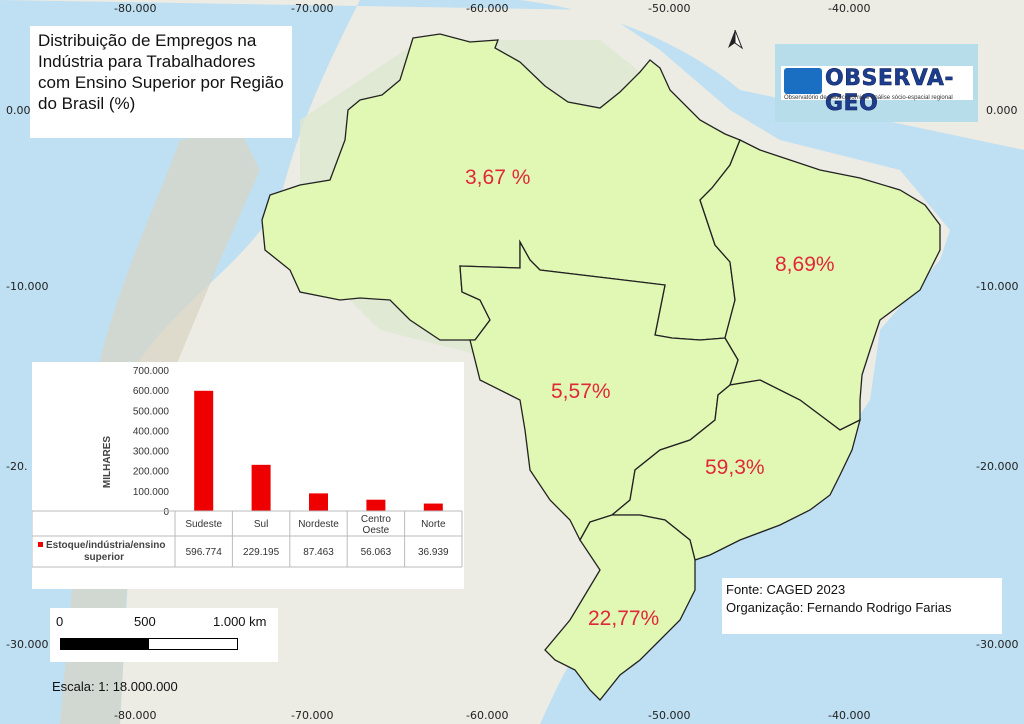 This screenshot has width=1024, height=724. I want to click on y-tick-label: 200.000, so click(151, 472).